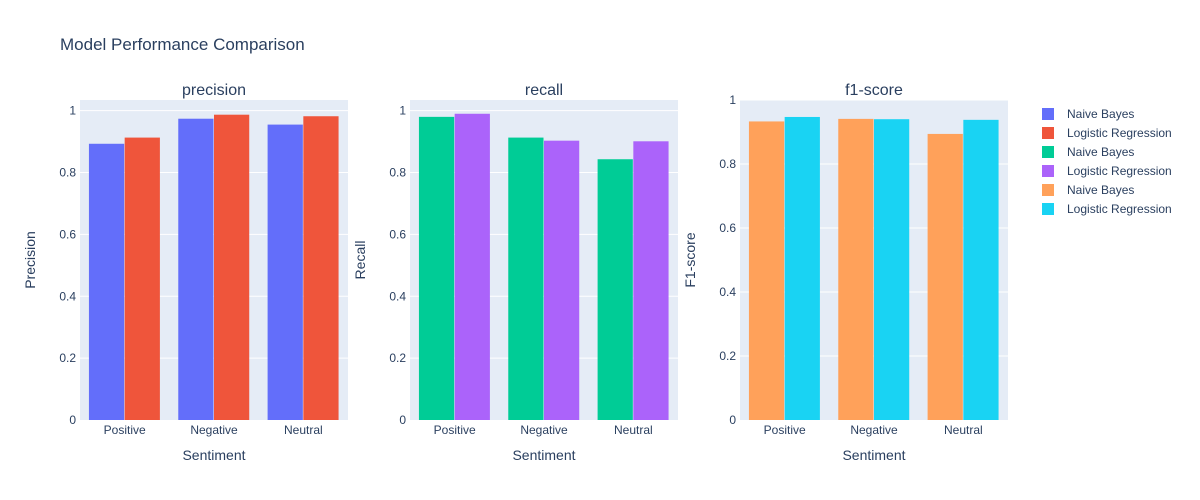 Image resolution: width=1200 pixels, height=500 pixels. What do you see at coordinates (182, 44) in the screenshot?
I see `chart-title: Model Performance Comparison` at bounding box center [182, 44].